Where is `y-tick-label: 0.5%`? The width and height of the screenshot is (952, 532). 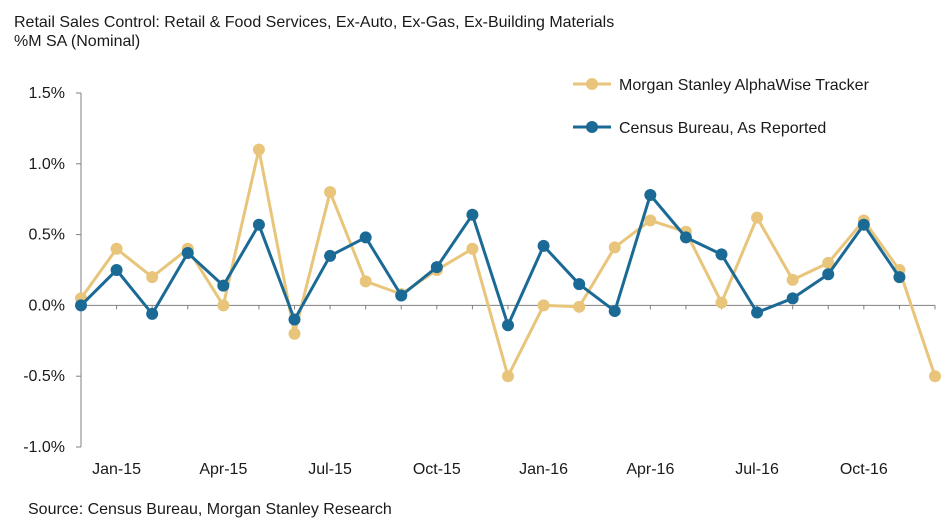
y-tick-label: 0.5% is located at coordinates (47, 235).